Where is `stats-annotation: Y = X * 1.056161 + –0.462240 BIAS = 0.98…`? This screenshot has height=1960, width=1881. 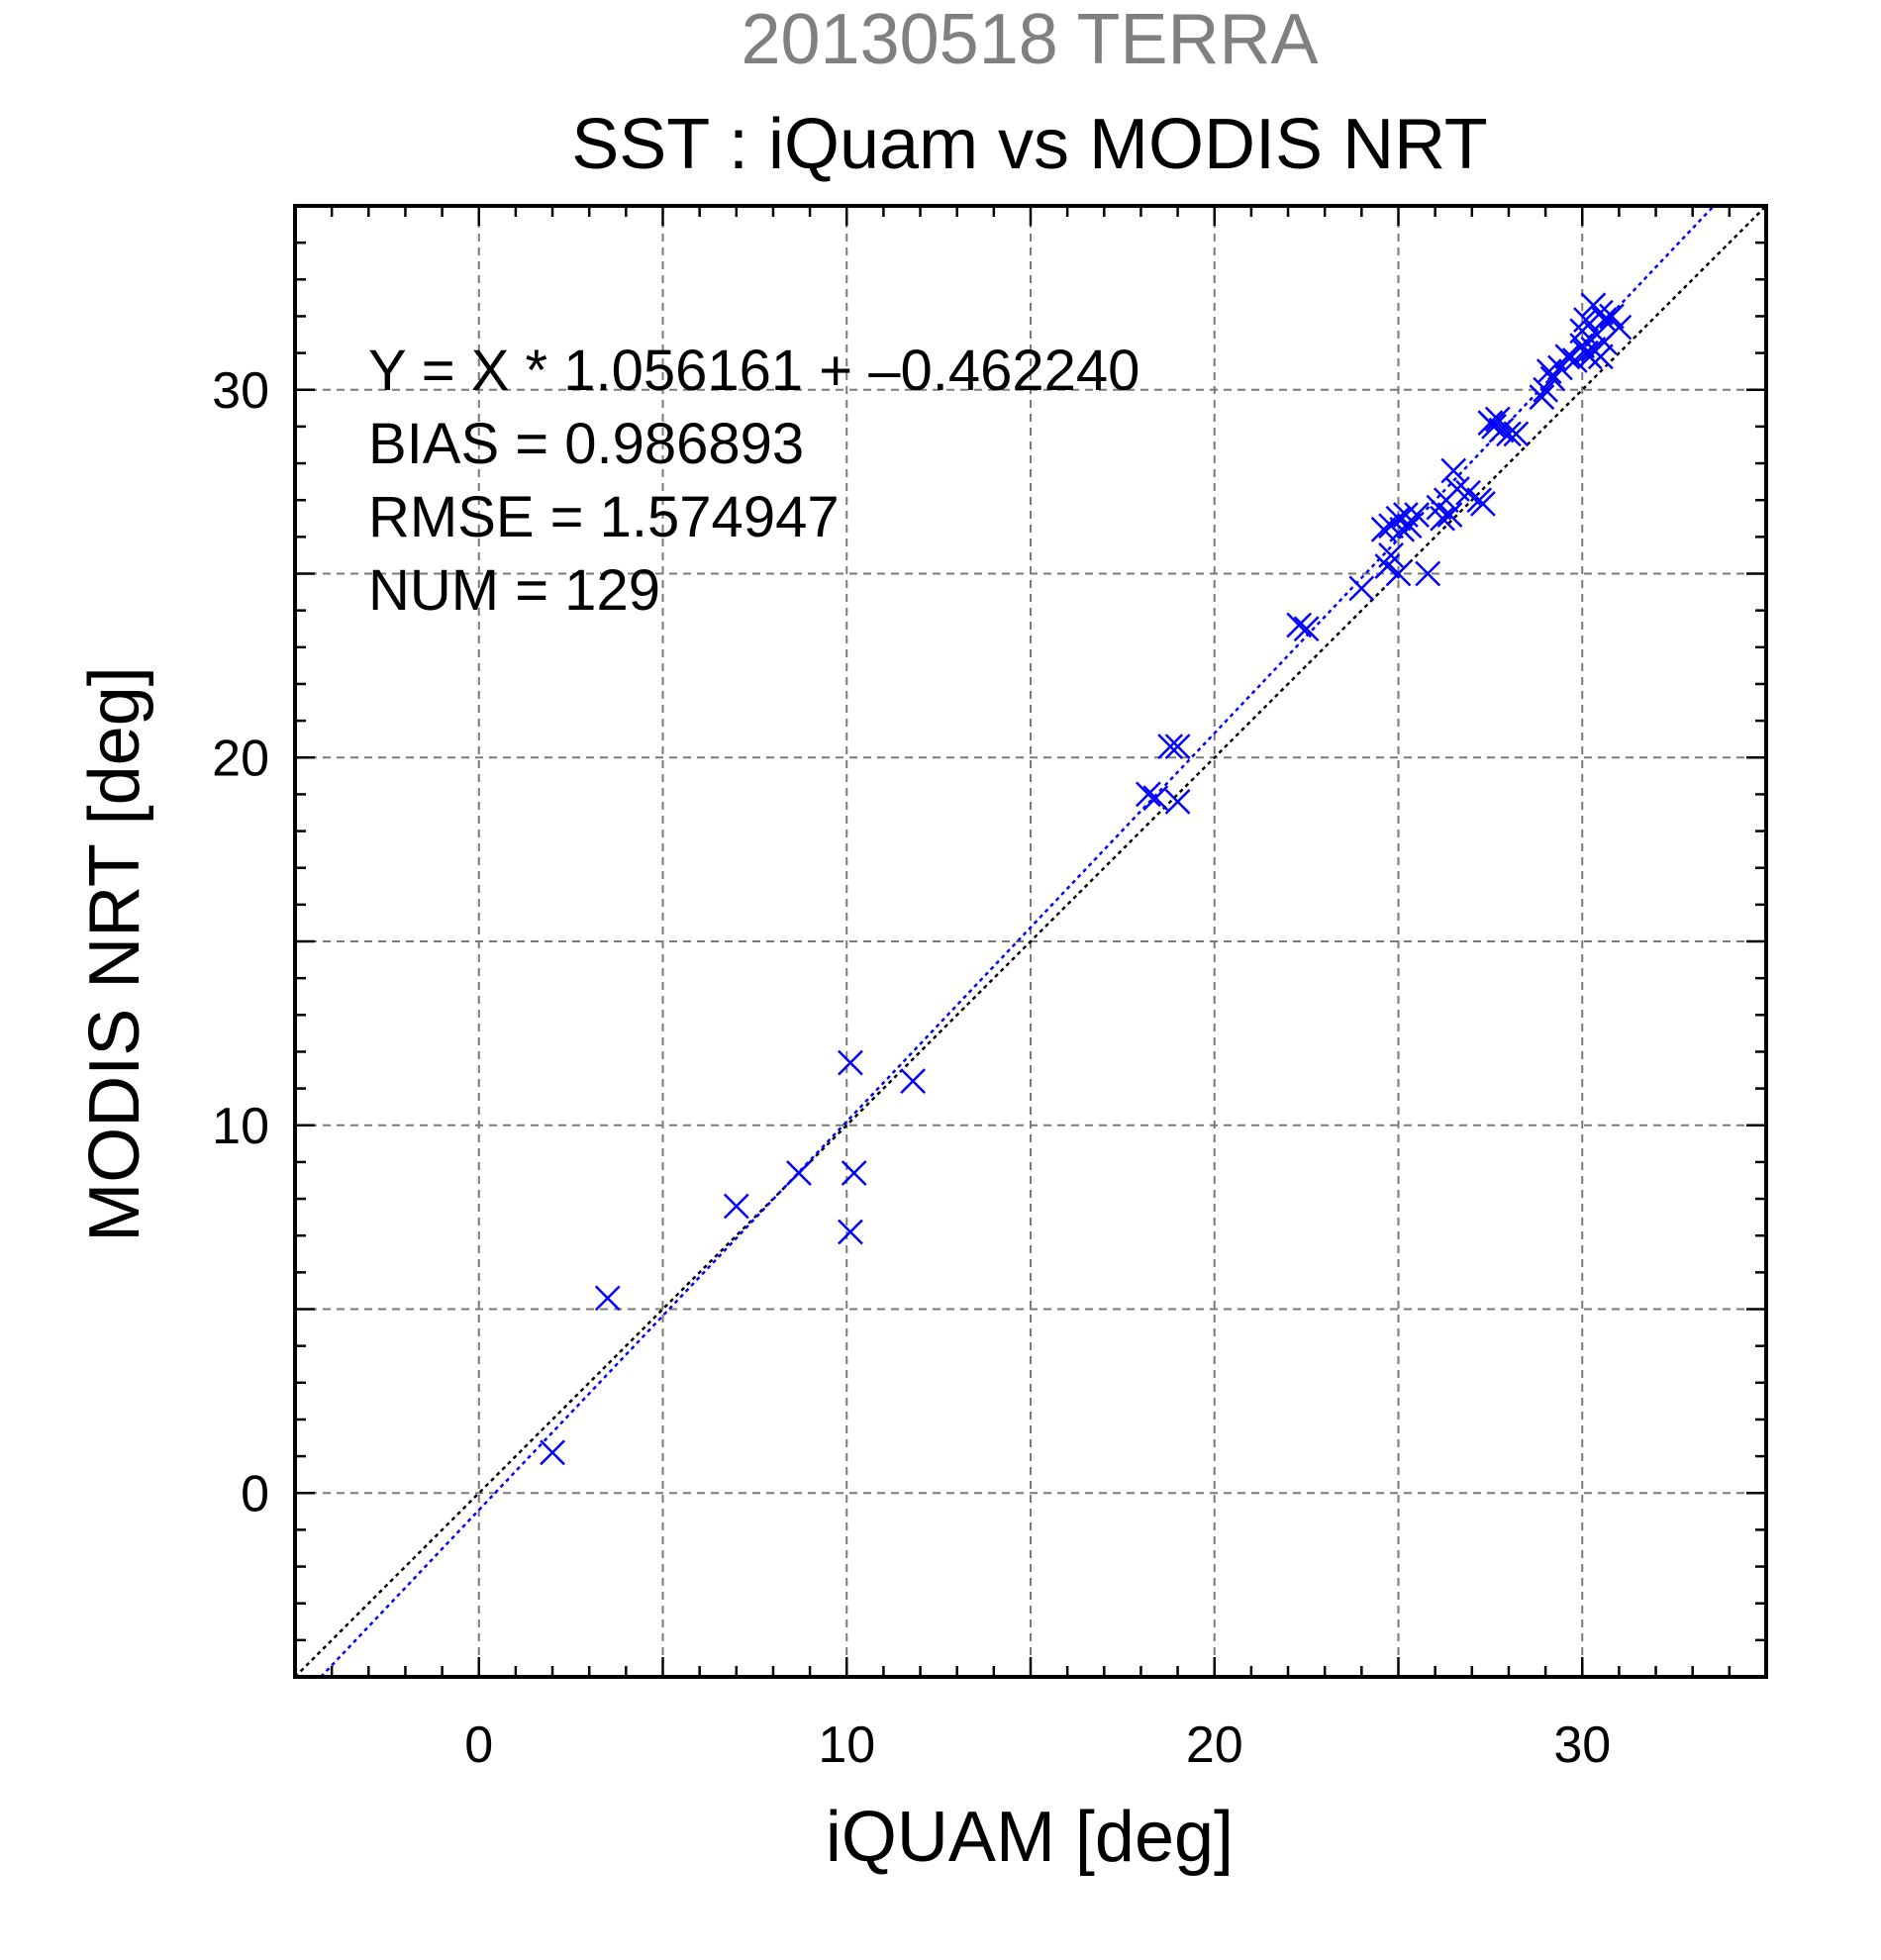
stats-annotation: Y = X * 1.056161 + –0.462240 BIAS = 0.98… is located at coordinates (754, 481).